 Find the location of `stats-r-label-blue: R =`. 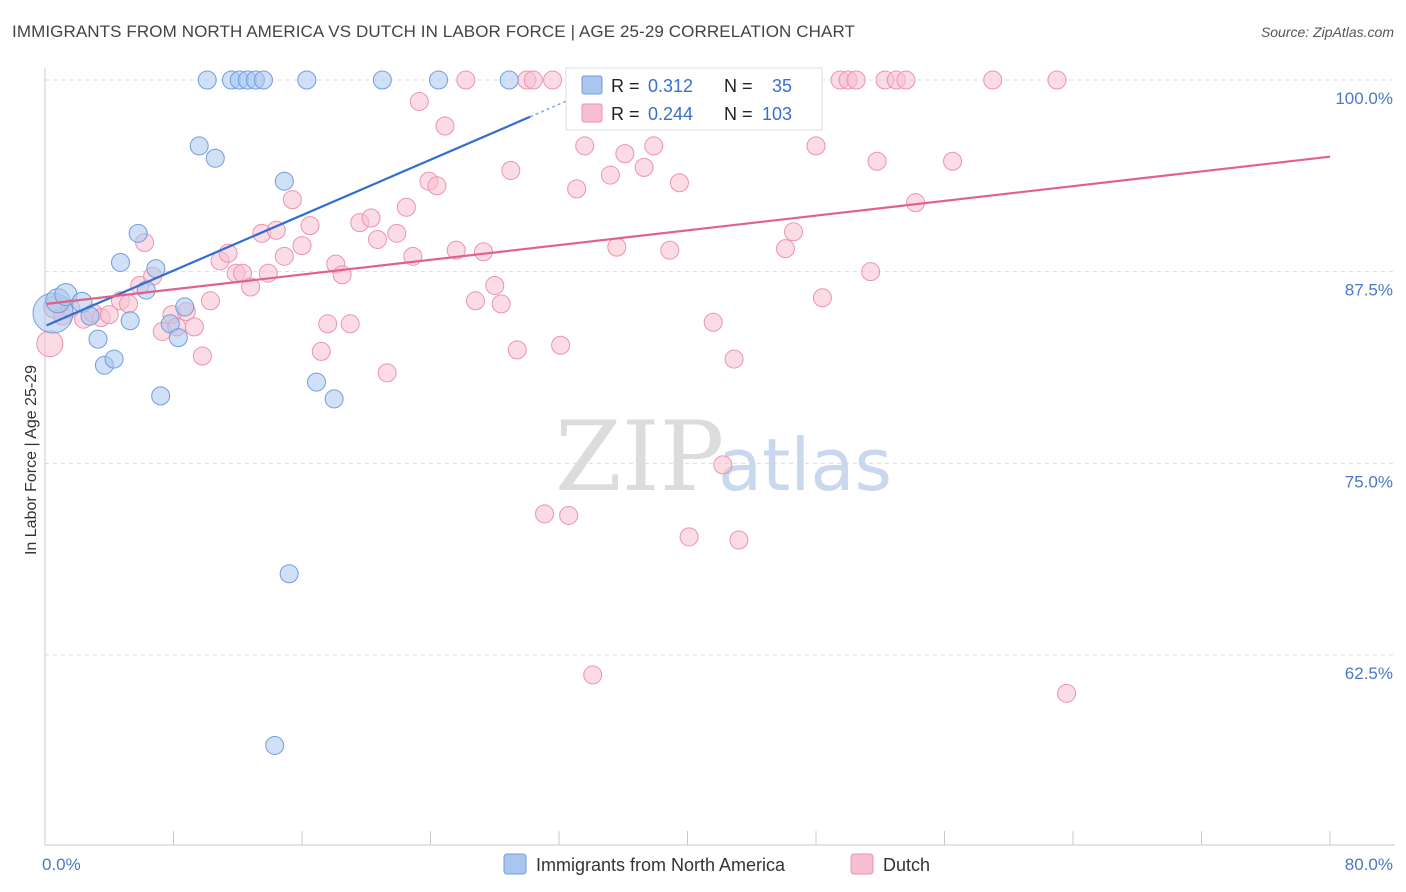

stats-r-label-blue: R = is located at coordinates (625, 86).